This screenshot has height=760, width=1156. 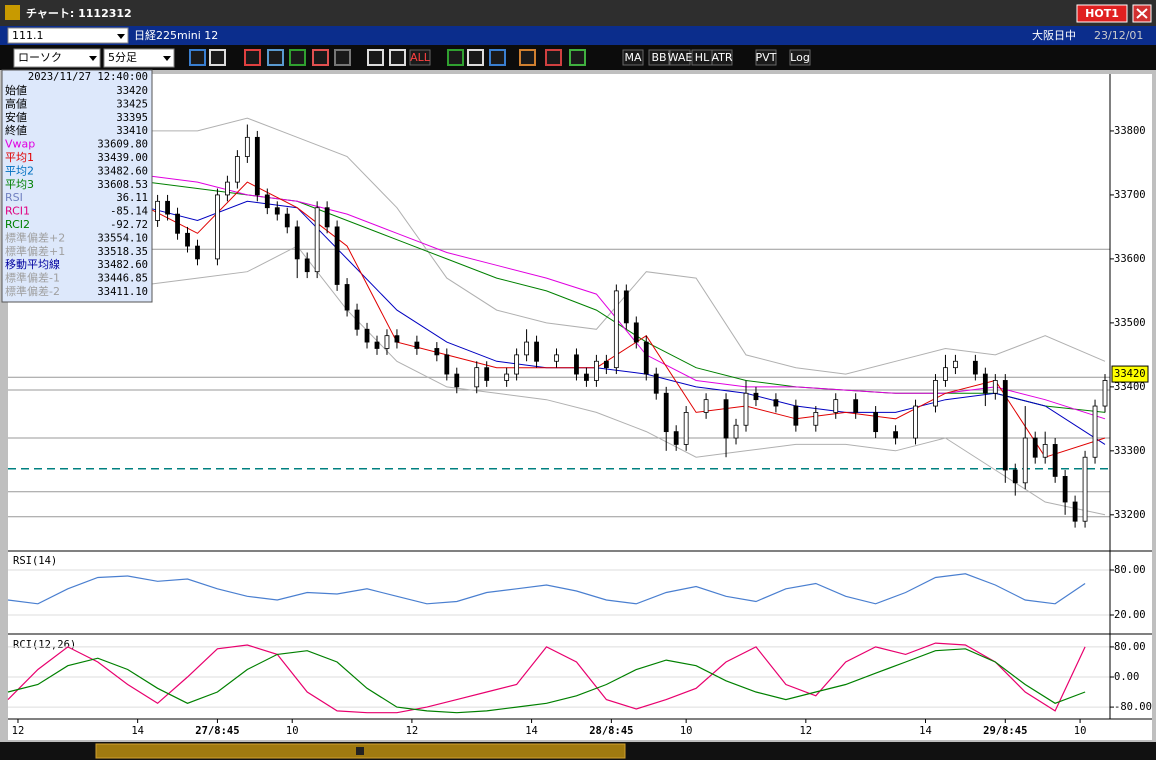 What do you see at coordinates (1130, 131) in the screenshot?
I see `y-tick-label: 33800` at bounding box center [1130, 131].